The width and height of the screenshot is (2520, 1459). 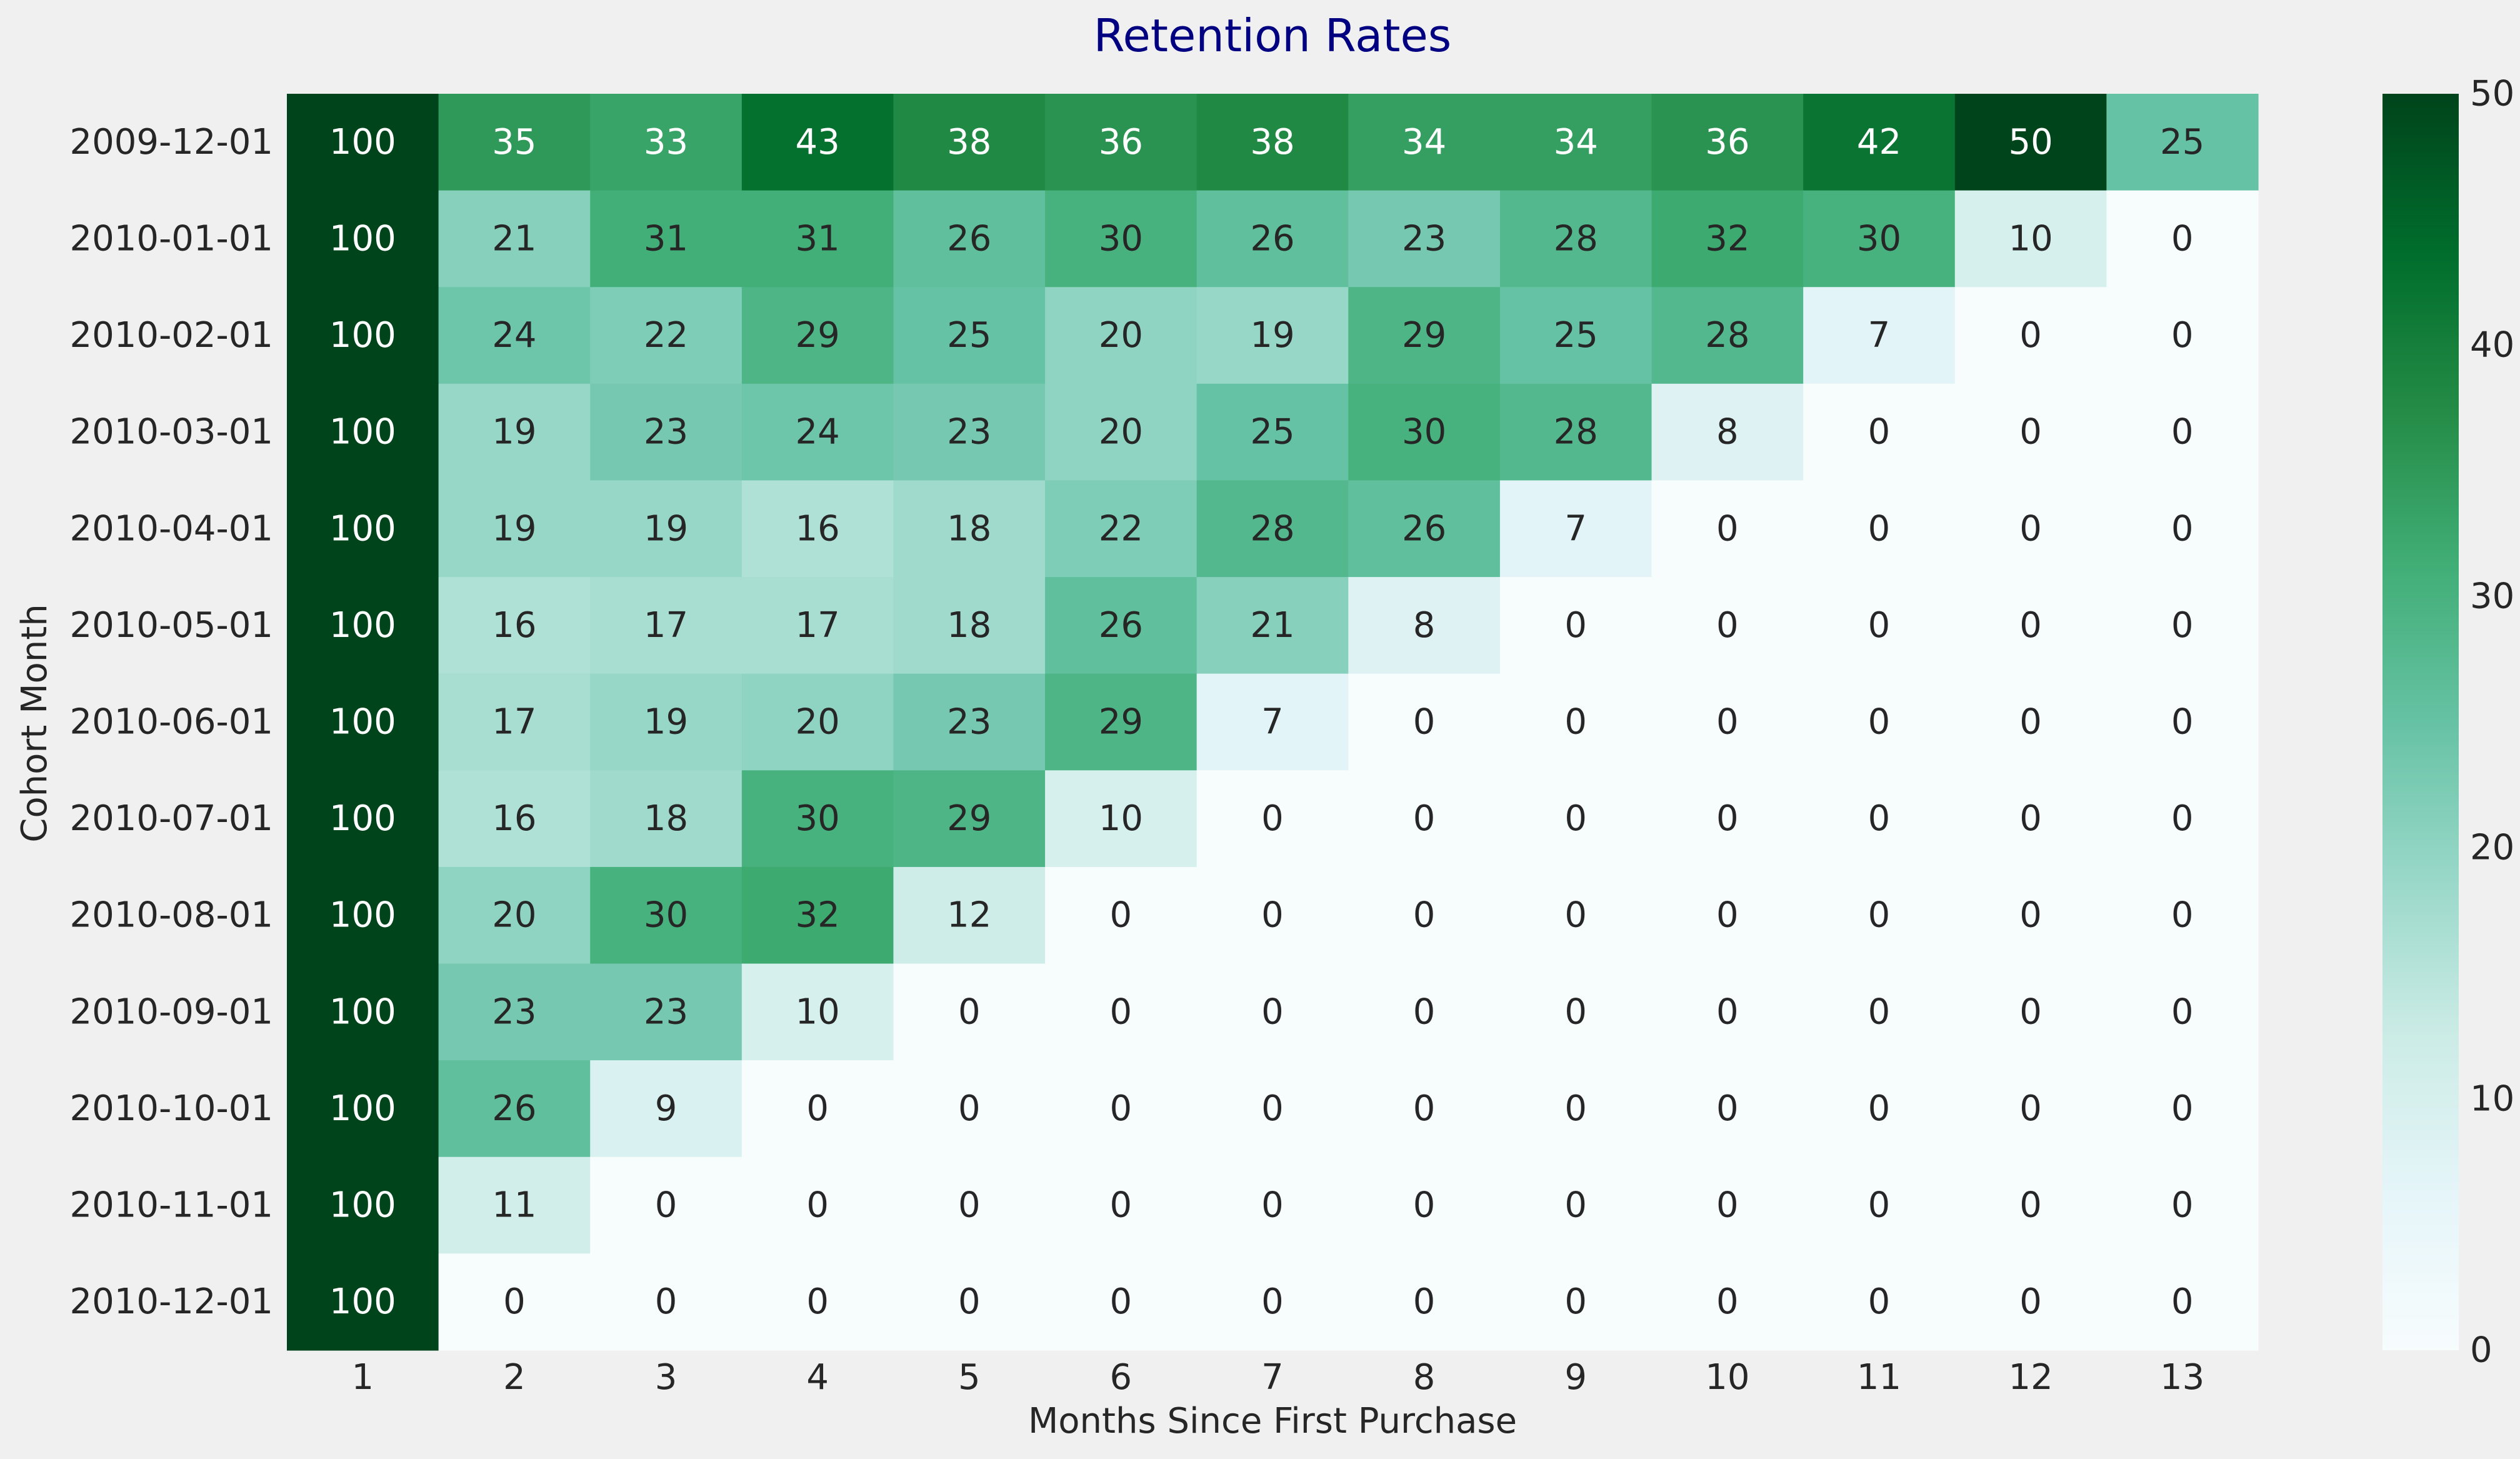 I want to click on colorbar, so click(x=2420, y=722).